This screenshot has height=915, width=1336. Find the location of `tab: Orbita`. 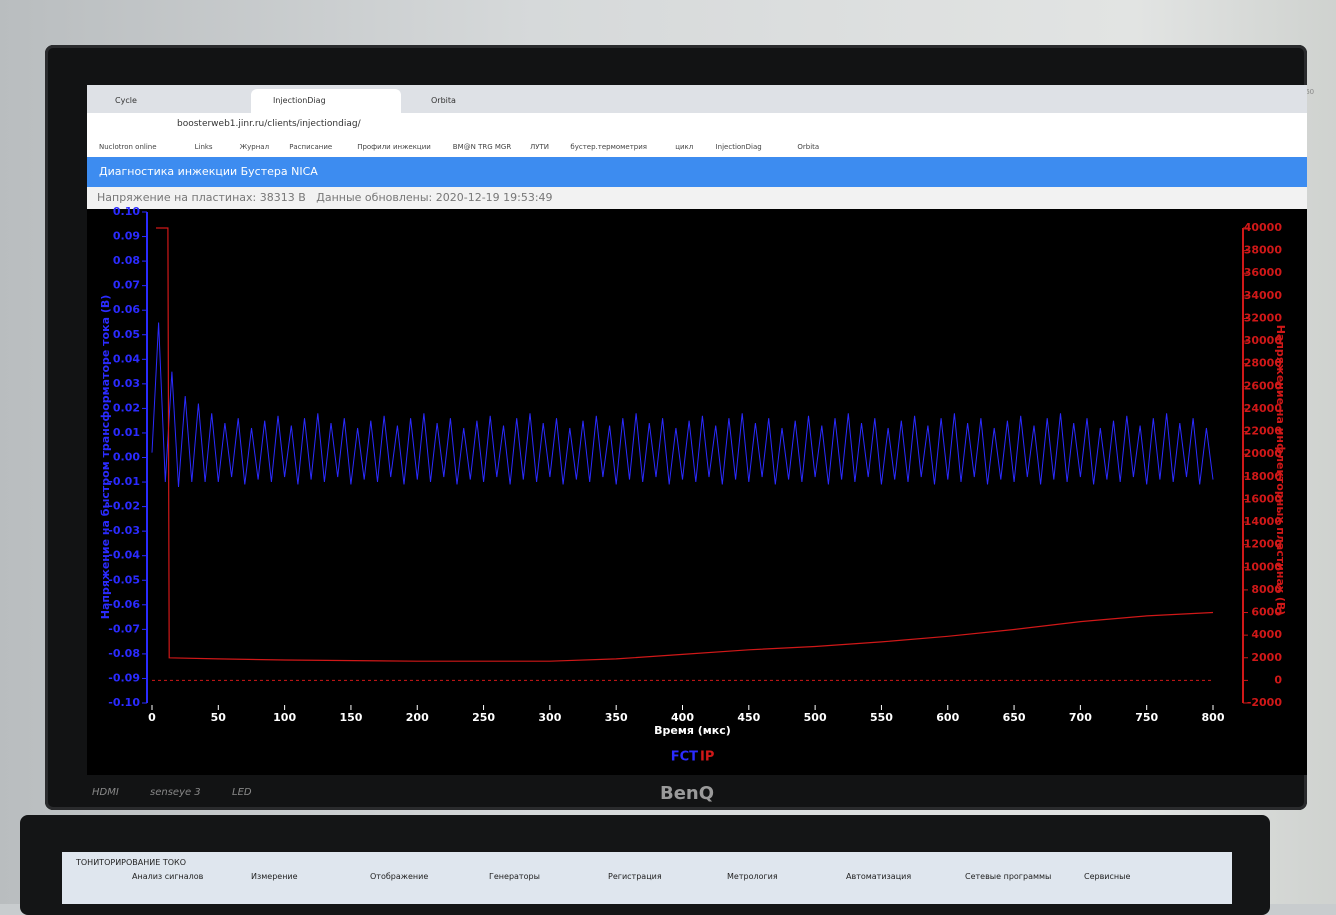

tab: Orbita is located at coordinates (443, 100).